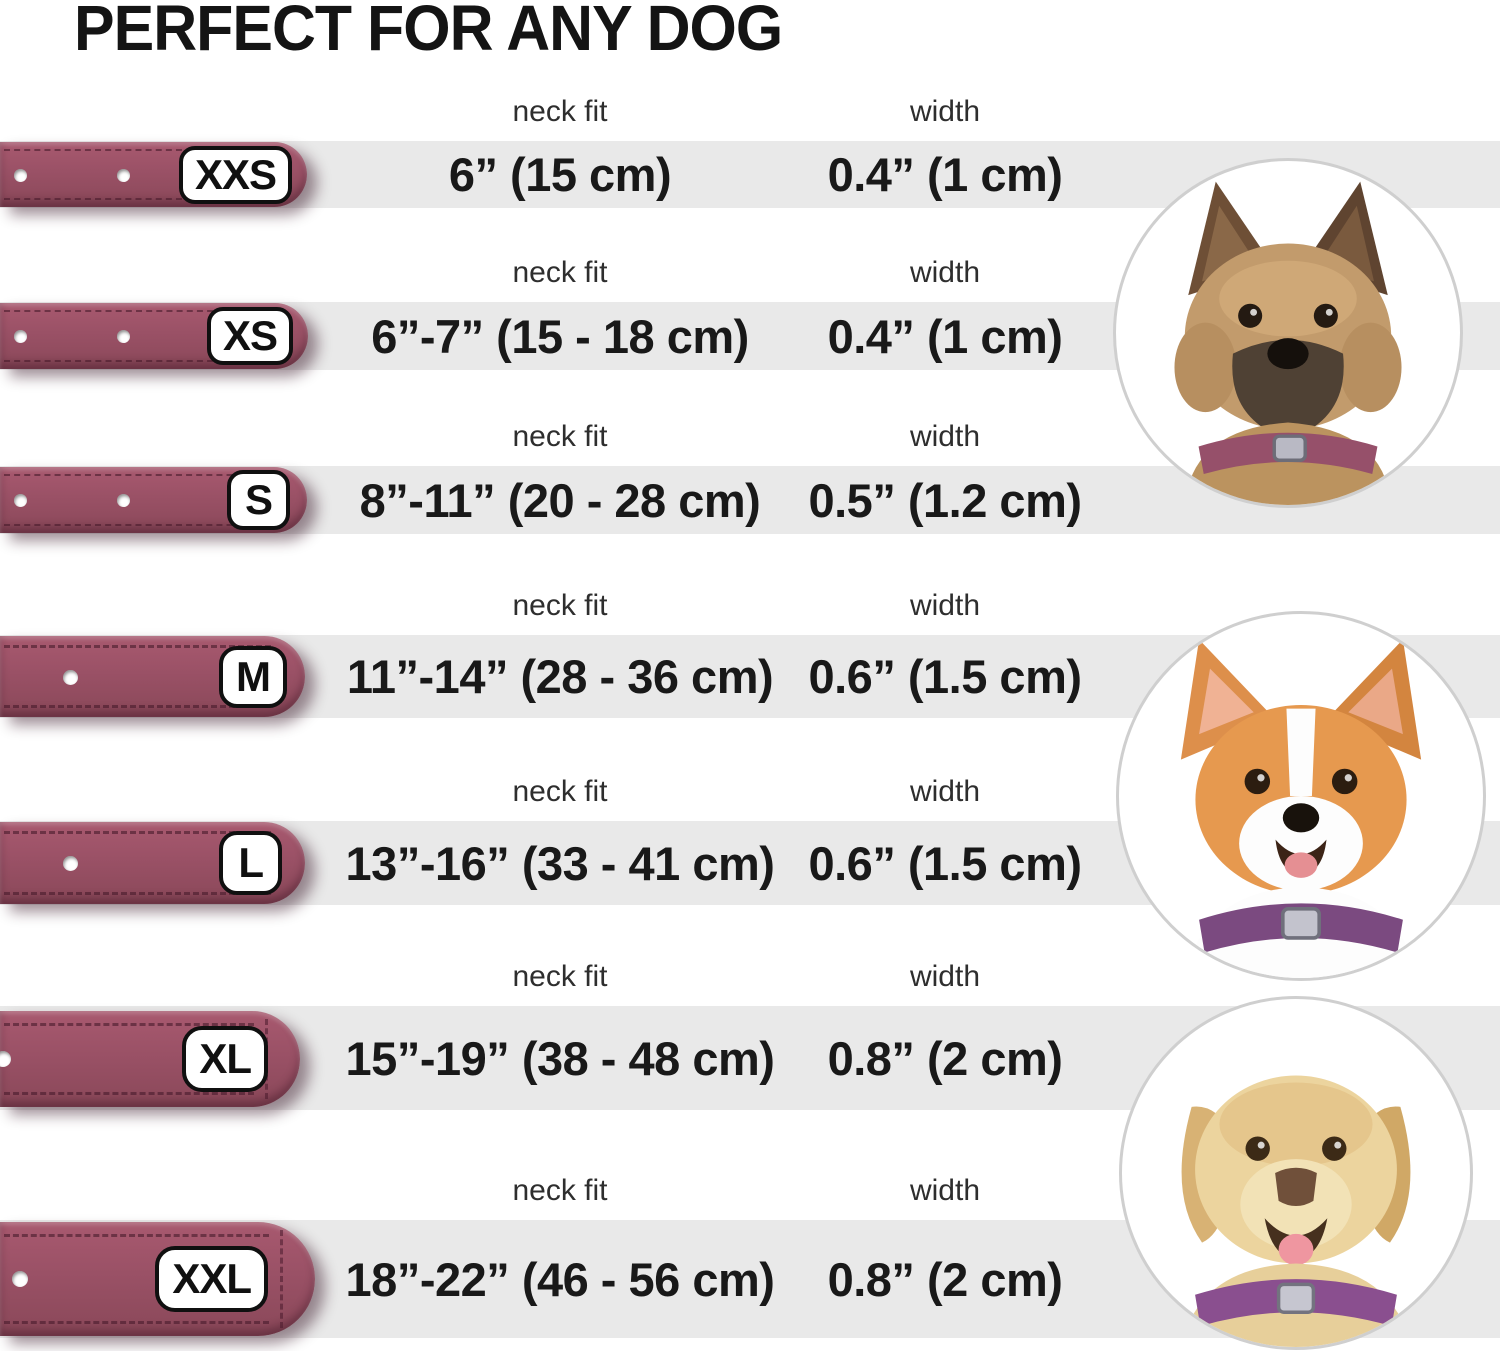 The image size is (1500, 1351). Describe the element at coordinates (560, 676) in the screenshot. I see `neck-fit-value: 11”-14” (28 - 36 cm)` at that location.